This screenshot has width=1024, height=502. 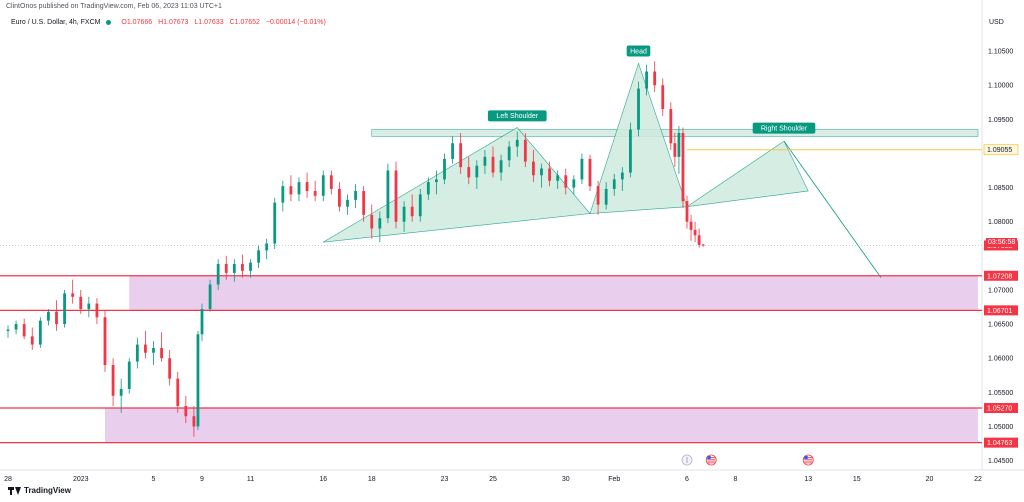 What do you see at coordinates (209, 22) in the screenshot?
I see `ohlc-low: L1.07633` at bounding box center [209, 22].